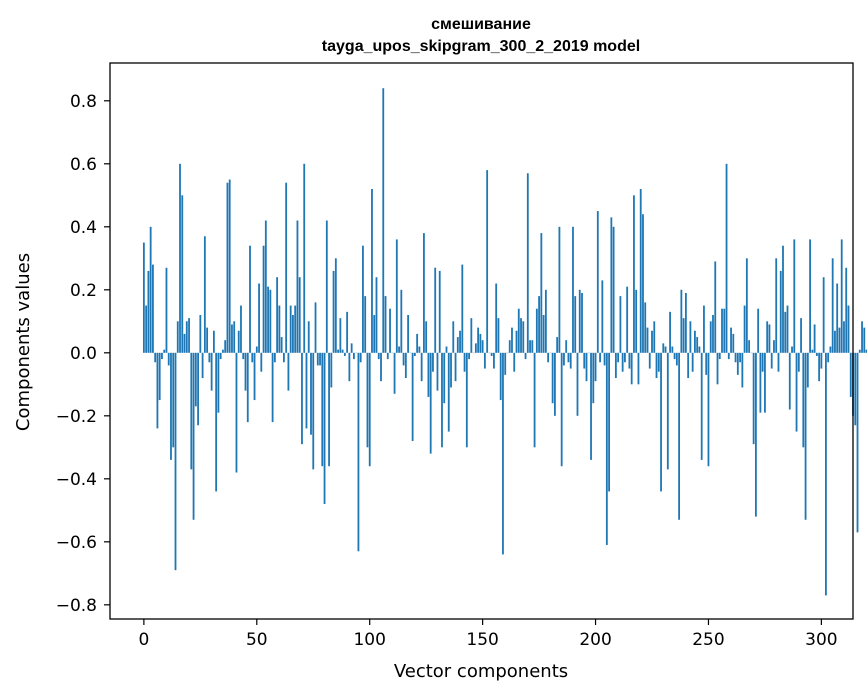  What do you see at coordinates (481, 671) in the screenshot?
I see `x-axis-label: Vector components` at bounding box center [481, 671].